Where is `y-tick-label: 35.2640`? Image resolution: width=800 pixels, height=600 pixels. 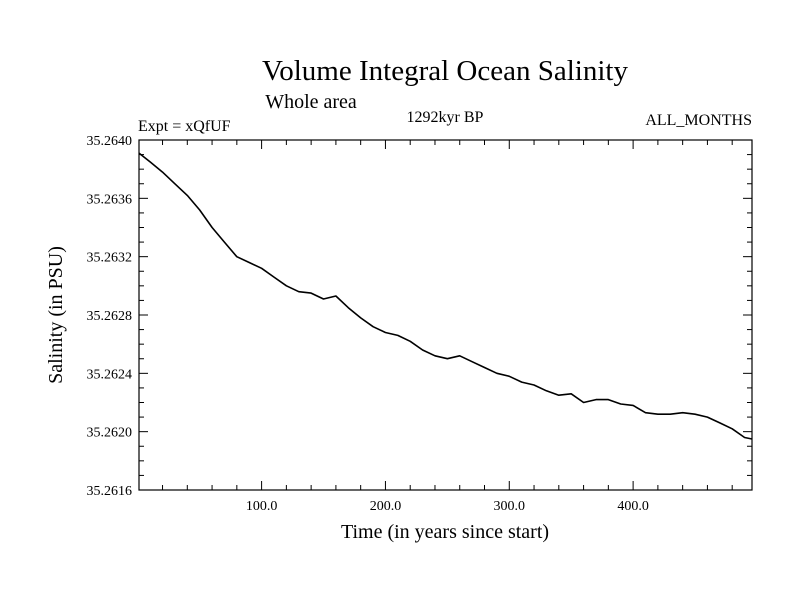 y-tick-label: 35.2640 is located at coordinates (110, 141).